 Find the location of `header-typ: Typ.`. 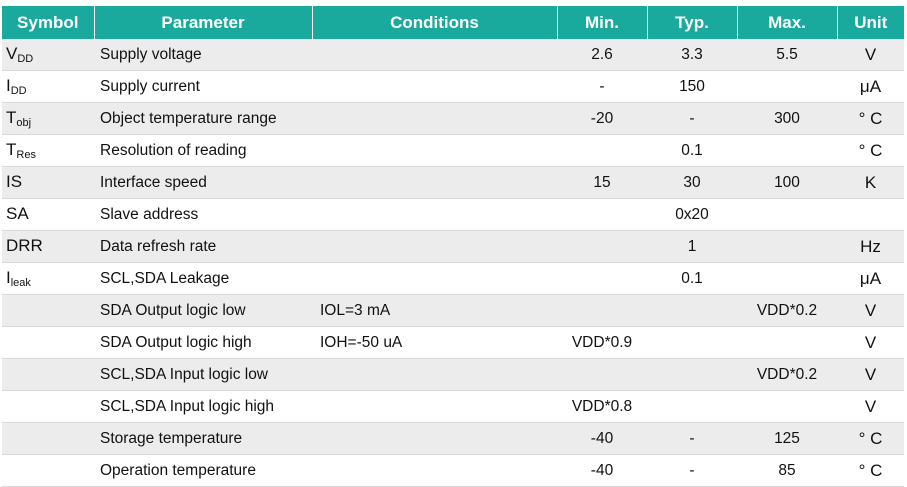

header-typ: Typ. is located at coordinates (692, 22).